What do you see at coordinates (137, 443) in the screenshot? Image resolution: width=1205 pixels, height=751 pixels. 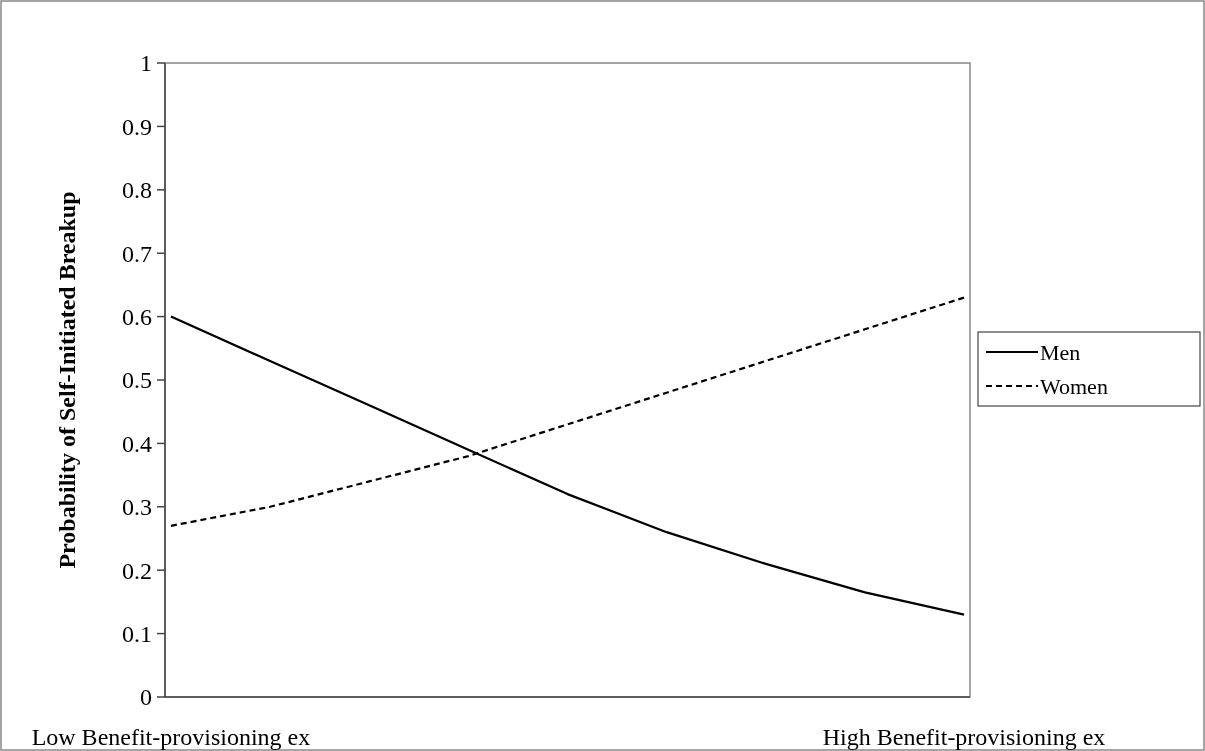 I see `y-tick-label: 0.4` at bounding box center [137, 443].